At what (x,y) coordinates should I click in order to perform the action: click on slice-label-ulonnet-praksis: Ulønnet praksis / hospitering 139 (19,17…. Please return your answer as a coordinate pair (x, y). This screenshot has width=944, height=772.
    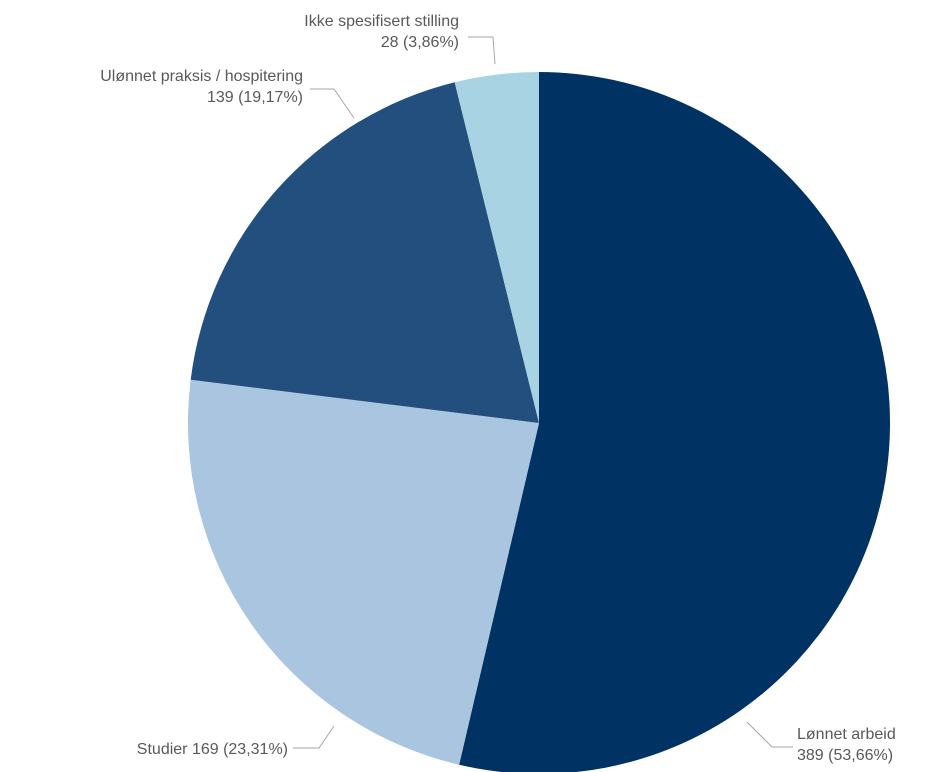
    Looking at the image, I should click on (227, 93).